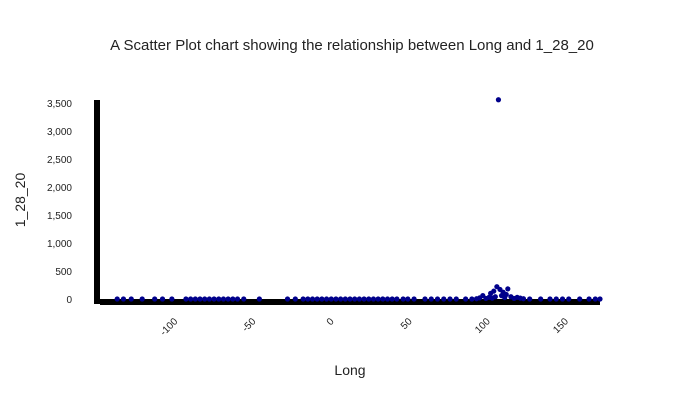  I want to click on y-tick-label: 3,500, so click(59, 104).